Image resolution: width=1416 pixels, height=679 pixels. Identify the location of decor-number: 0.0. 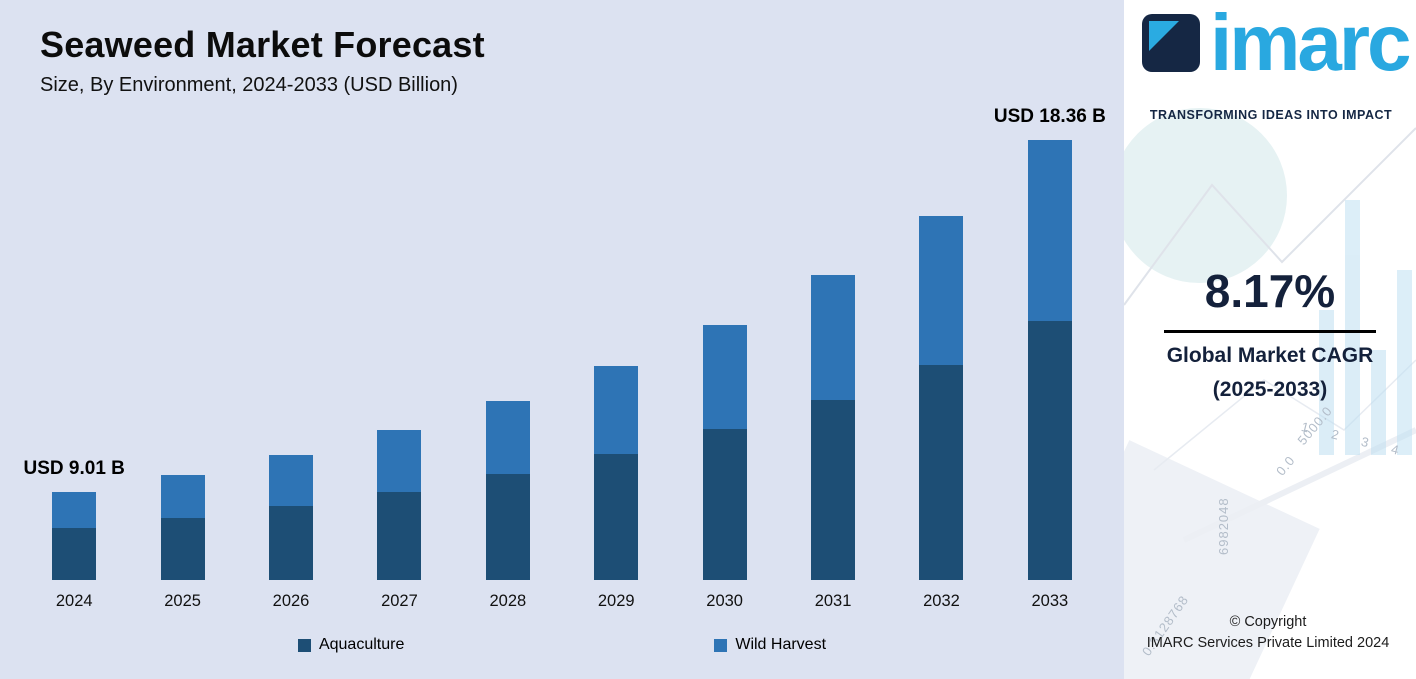
(1285, 465).